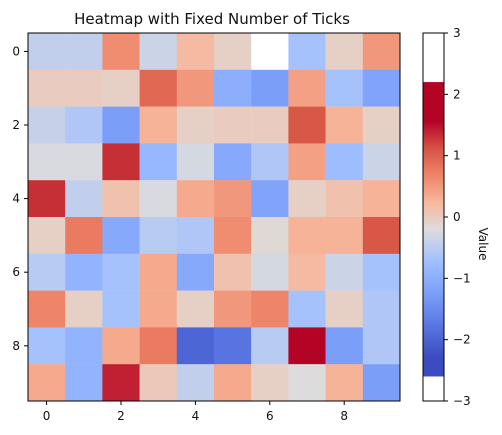 Image resolution: width=502 pixels, height=435 pixels. What do you see at coordinates (462, 340) in the screenshot?
I see `colorbar-tick-label-5: −2` at bounding box center [462, 340].